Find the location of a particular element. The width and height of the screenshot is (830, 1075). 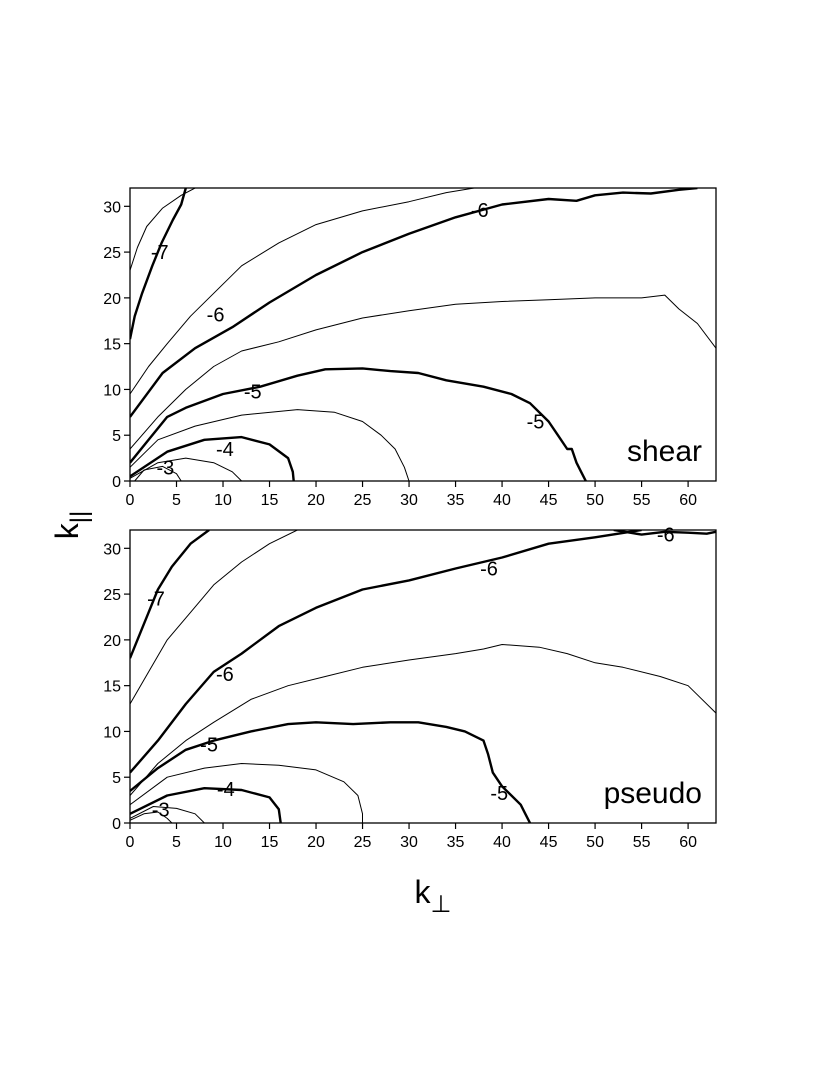

y-axis-title: k|| is located at coordinates (71, 525).